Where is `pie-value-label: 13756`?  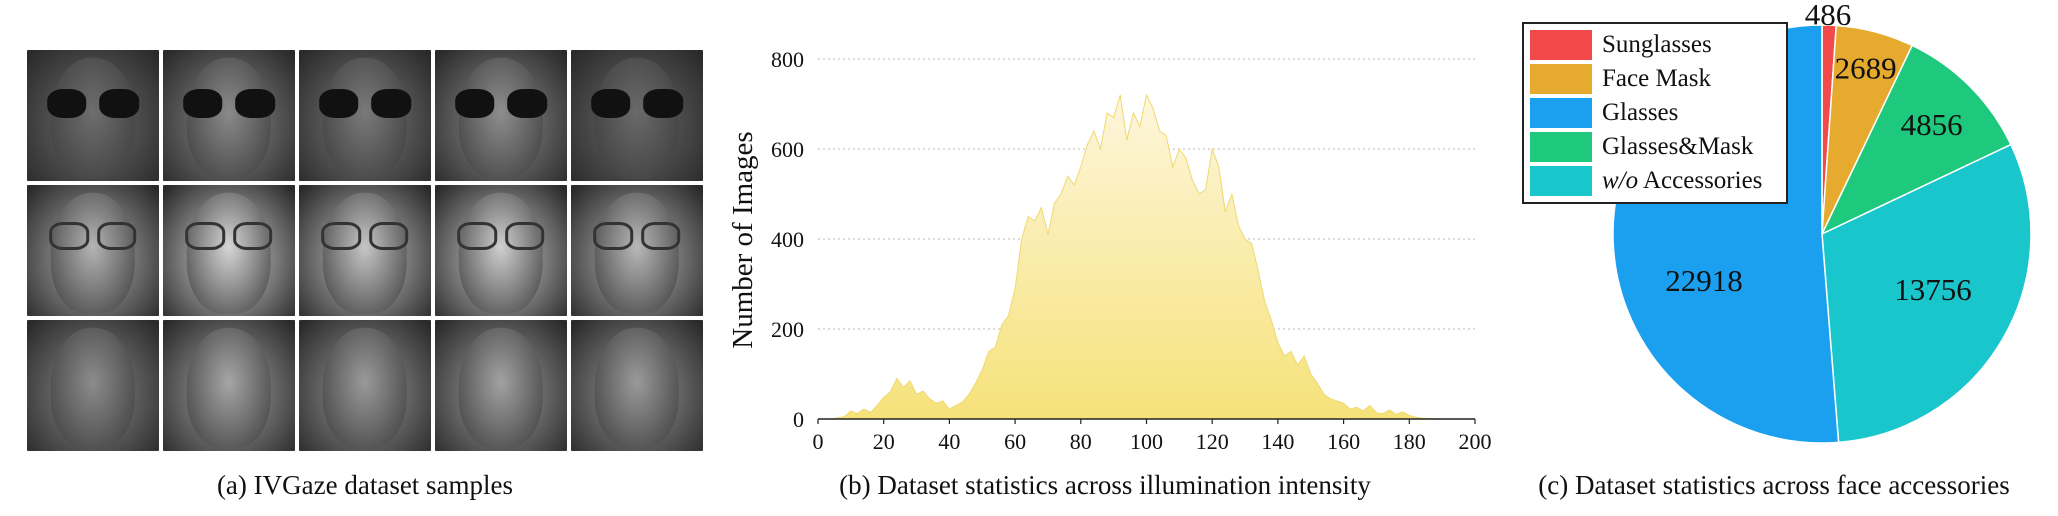 pie-value-label: 13756 is located at coordinates (1933, 289).